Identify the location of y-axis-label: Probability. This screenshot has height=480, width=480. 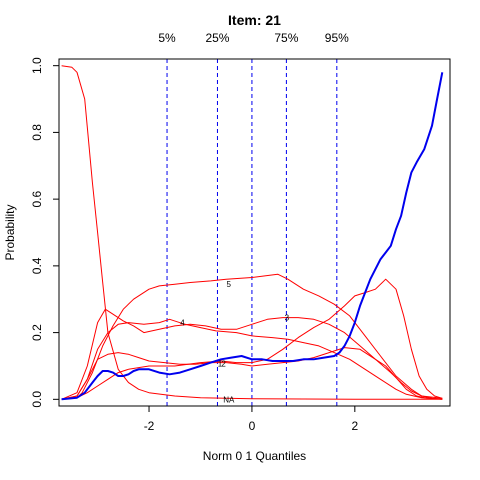
(10, 232).